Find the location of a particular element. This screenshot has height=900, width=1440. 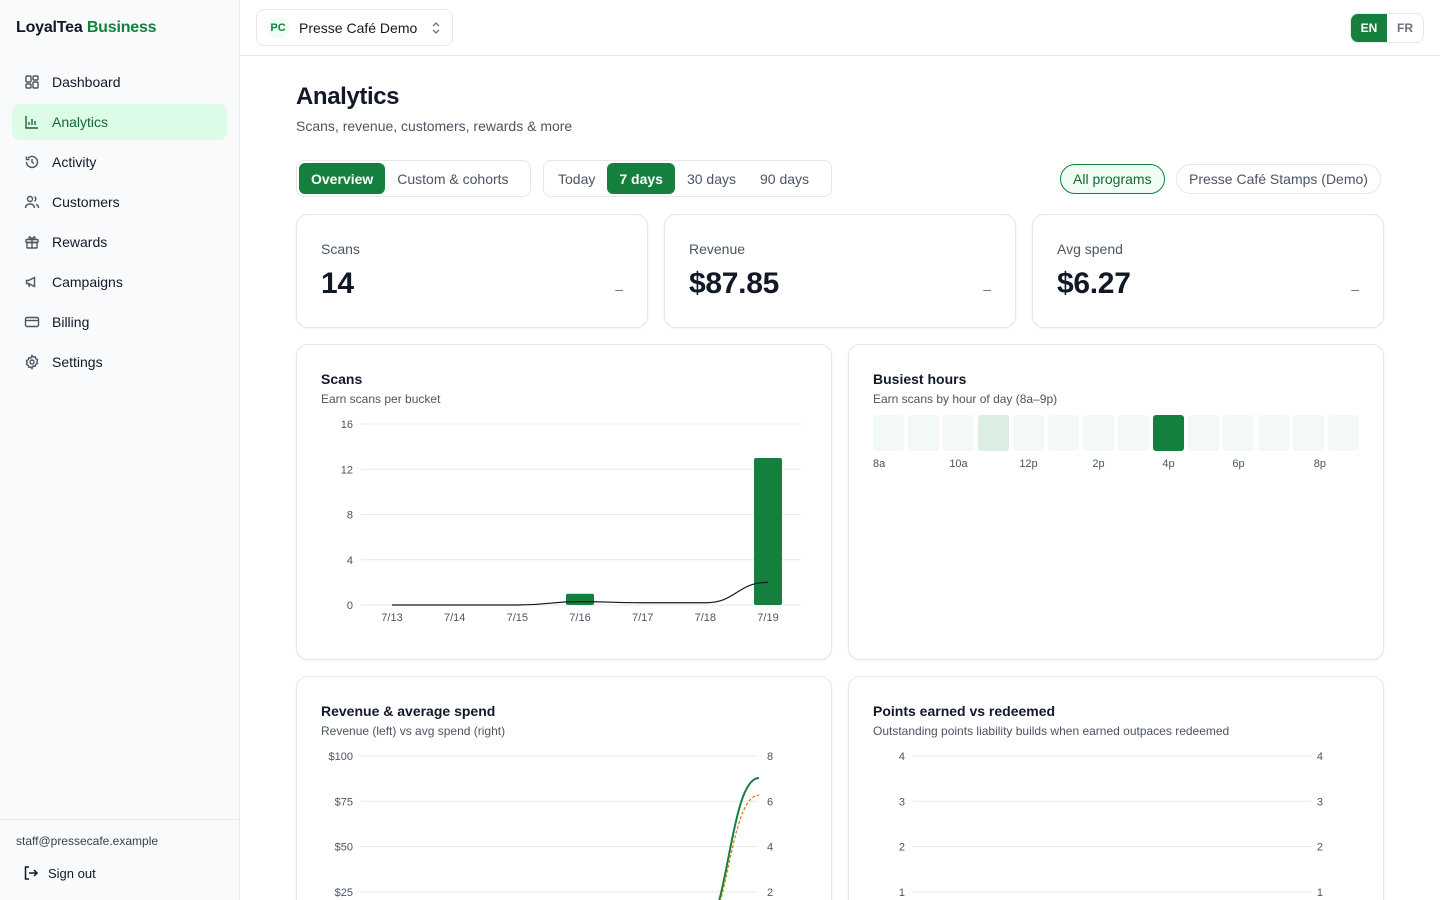

user-email: staff@pressecafe.example is located at coordinates (87, 841).